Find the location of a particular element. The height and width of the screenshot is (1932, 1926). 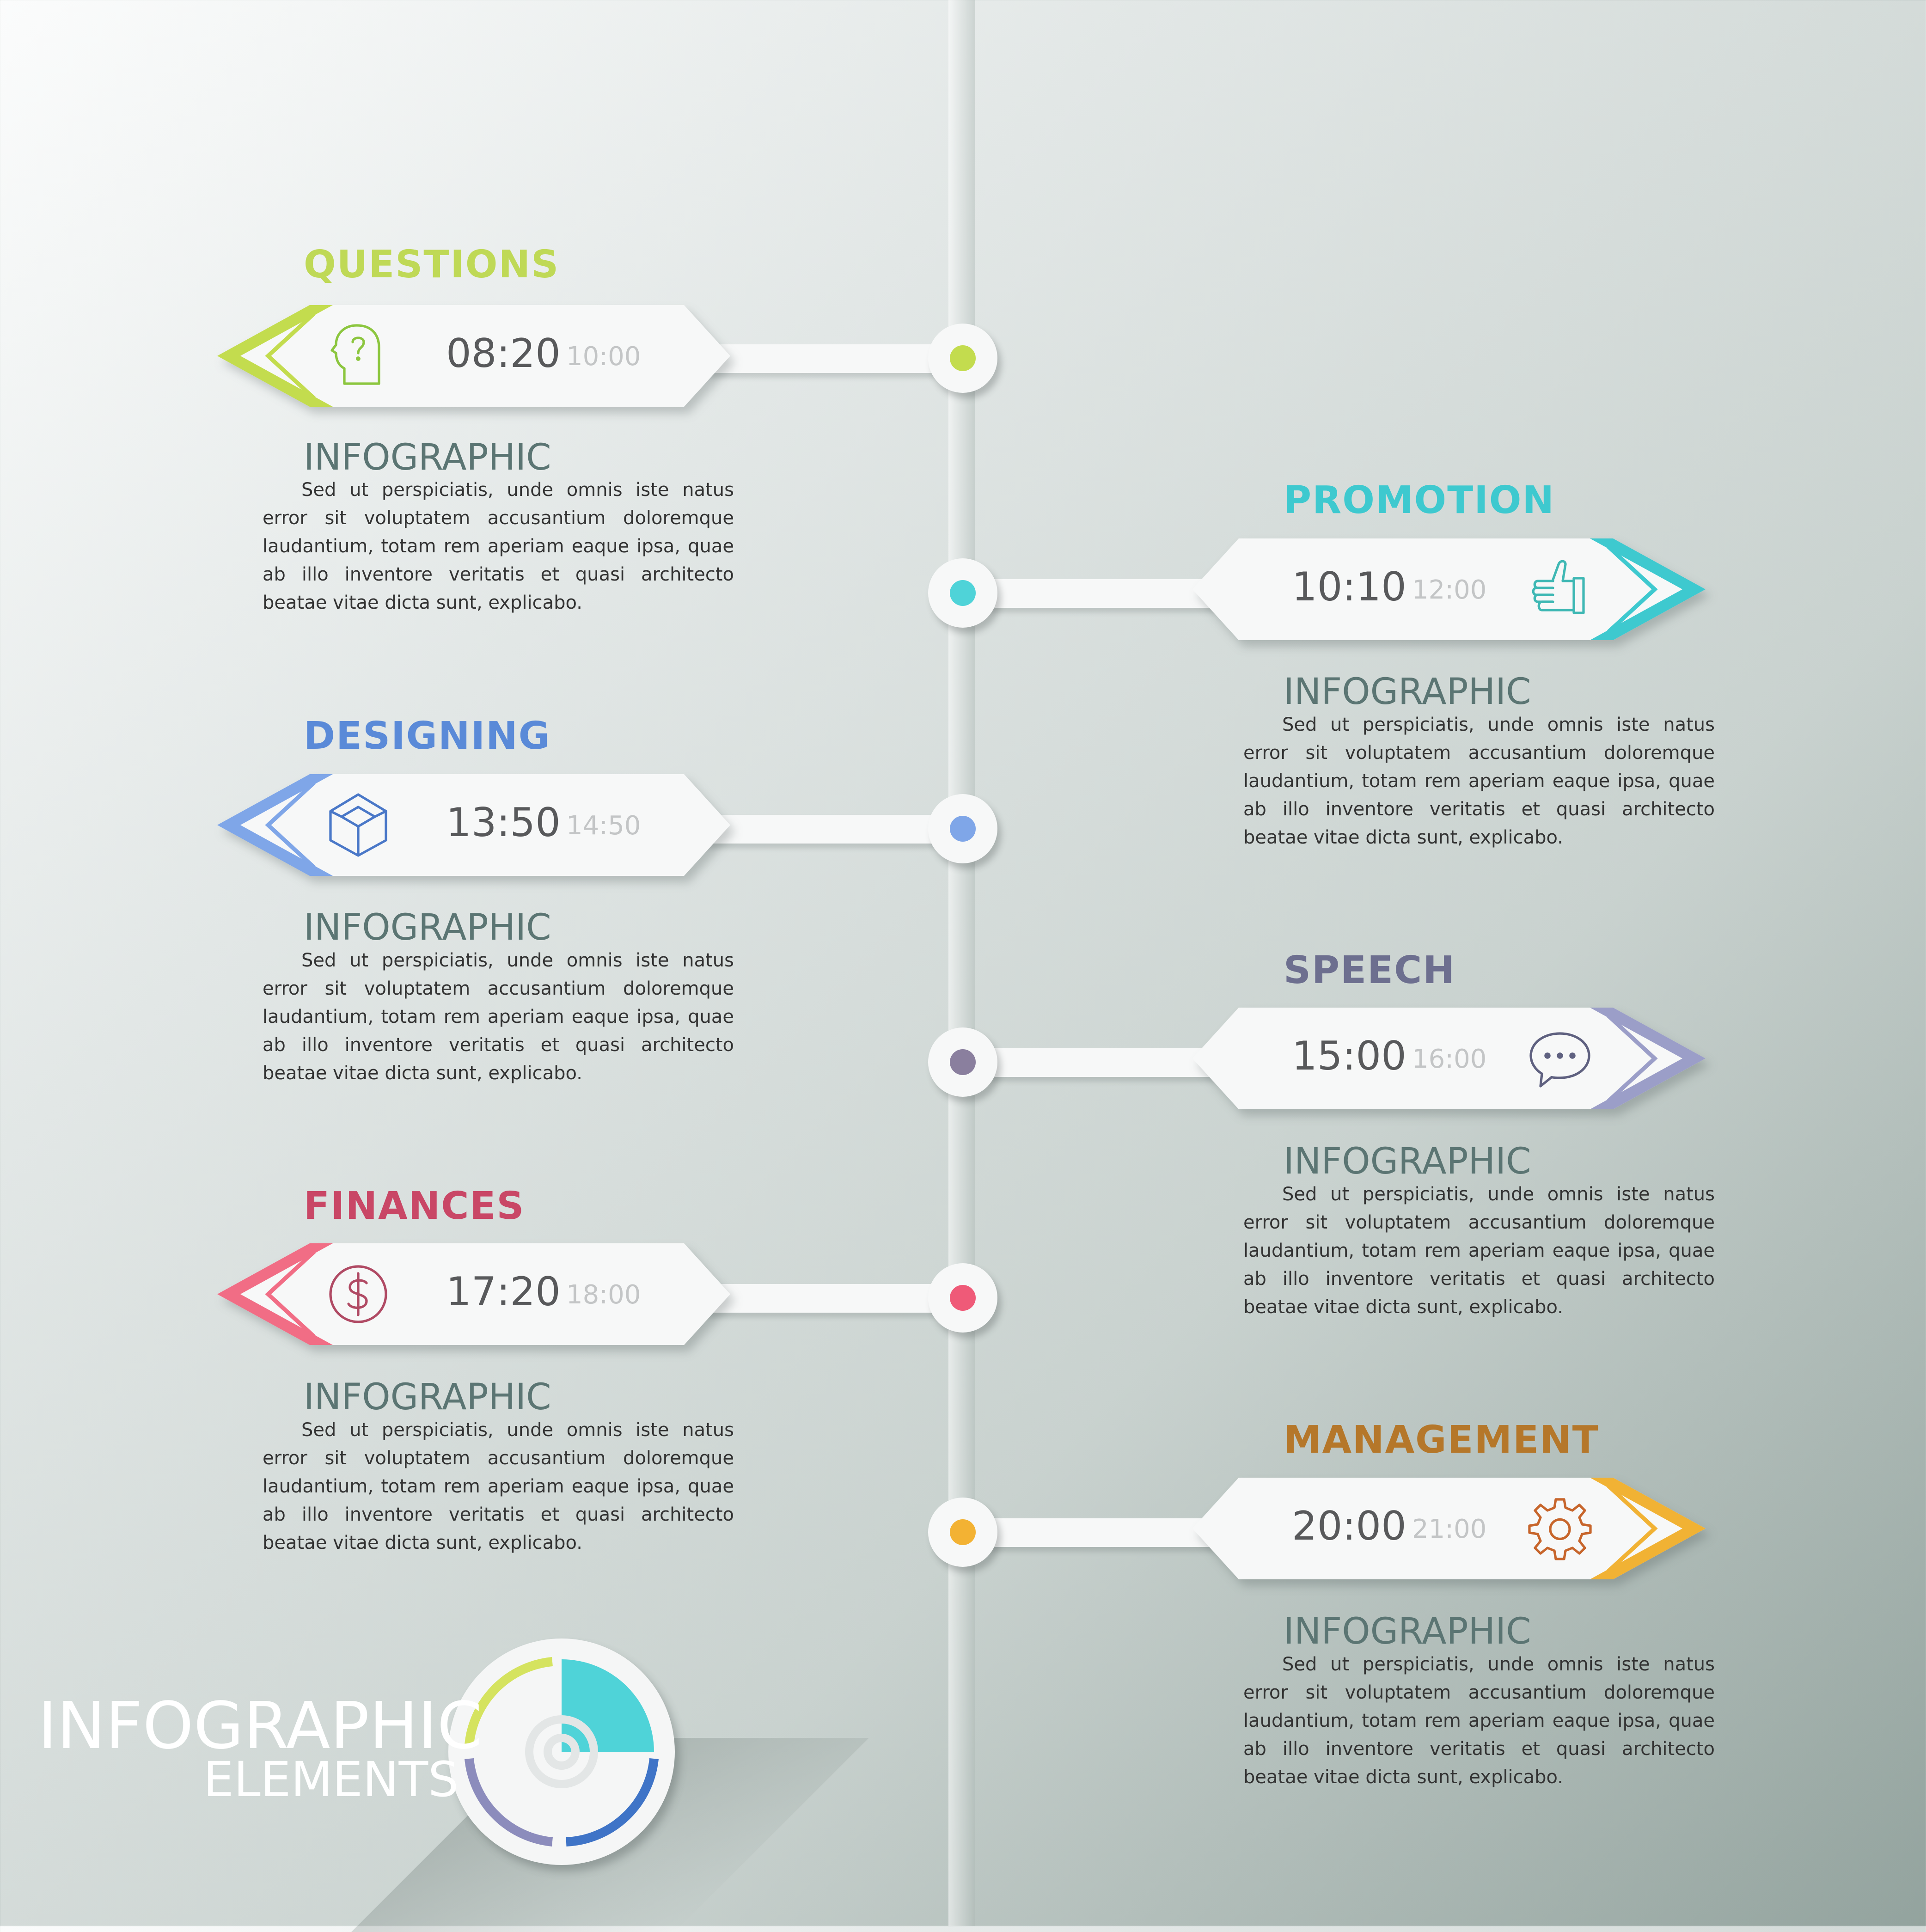

step-card: 08:20 10:00 is located at coordinates (476, 356).